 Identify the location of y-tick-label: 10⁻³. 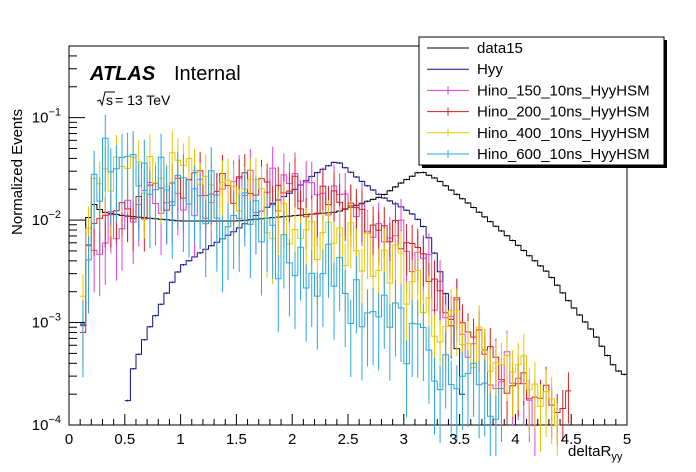
(46, 322).